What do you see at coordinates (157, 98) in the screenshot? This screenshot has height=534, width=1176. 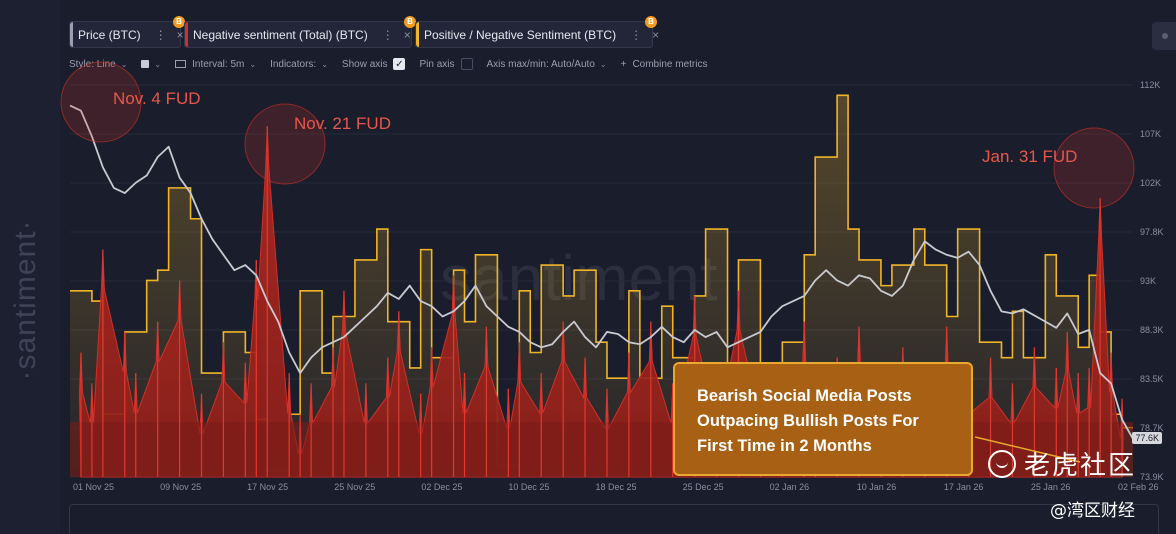 I see `fud-label: Nov. 4 FUD` at bounding box center [157, 98].